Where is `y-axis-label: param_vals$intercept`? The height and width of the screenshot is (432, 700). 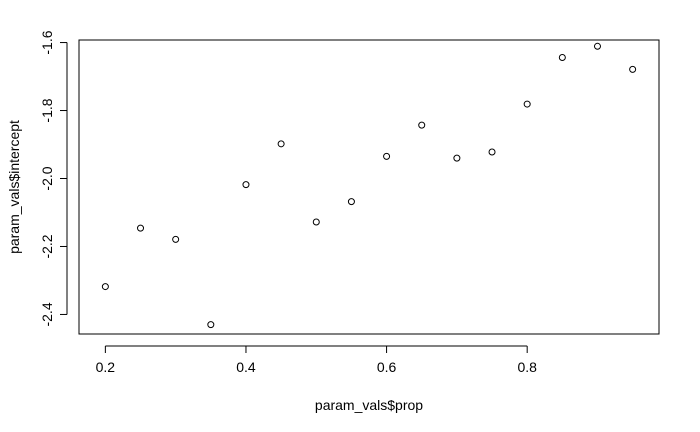 y-axis-label: param_vals$intercept is located at coordinates (14, 187).